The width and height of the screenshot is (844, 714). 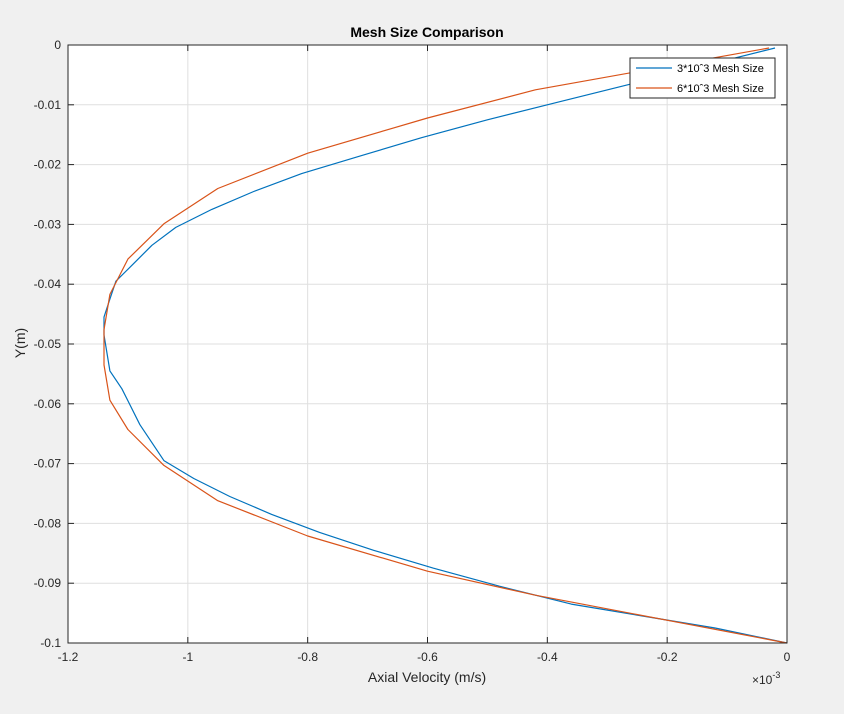 I want to click on y-tick-label: -0.02, so click(x=48, y=165).